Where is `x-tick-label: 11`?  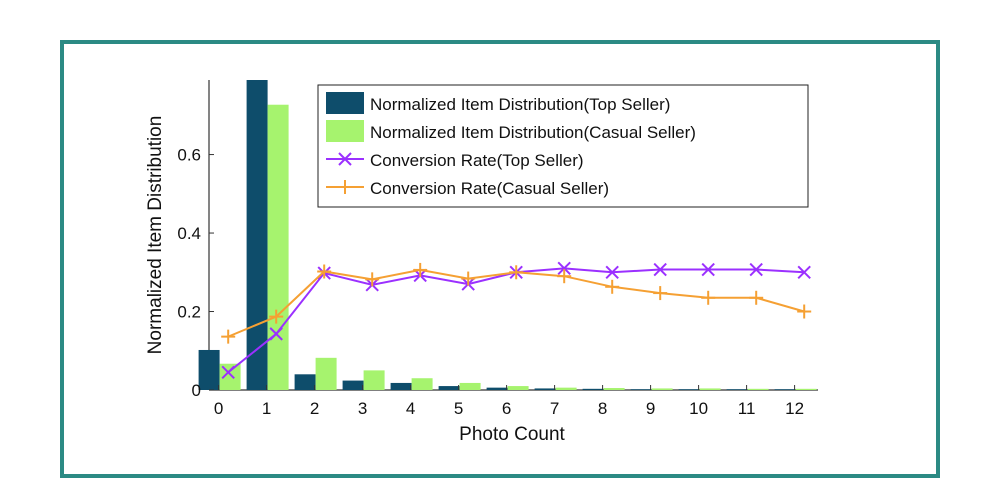 x-tick-label: 11 is located at coordinates (747, 408).